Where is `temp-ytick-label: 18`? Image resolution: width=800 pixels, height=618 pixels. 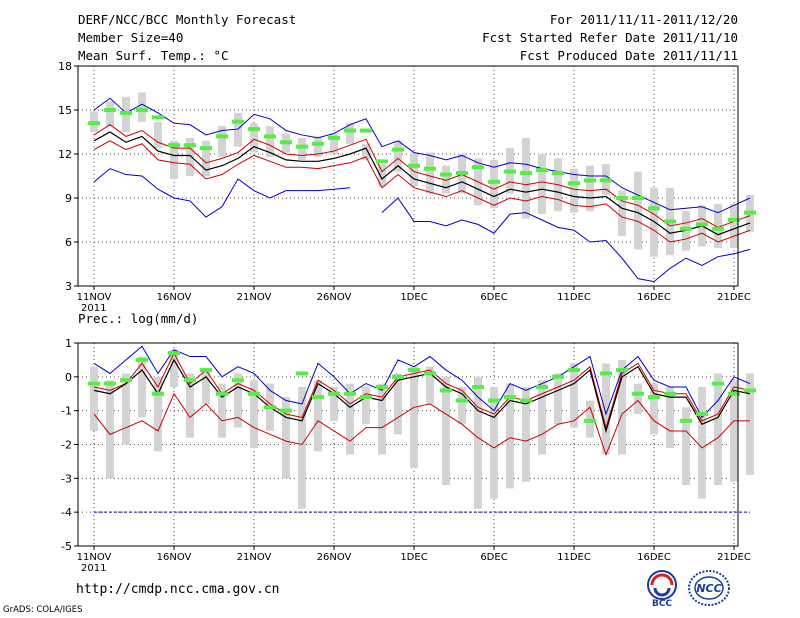 temp-ytick-label: 18 is located at coordinates (65, 66).